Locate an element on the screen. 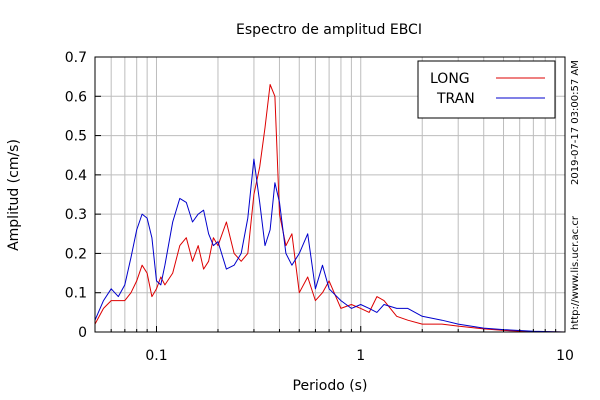 This screenshot has width=600, height=400. legend-label-tran: TRAN is located at coordinates (455, 99).